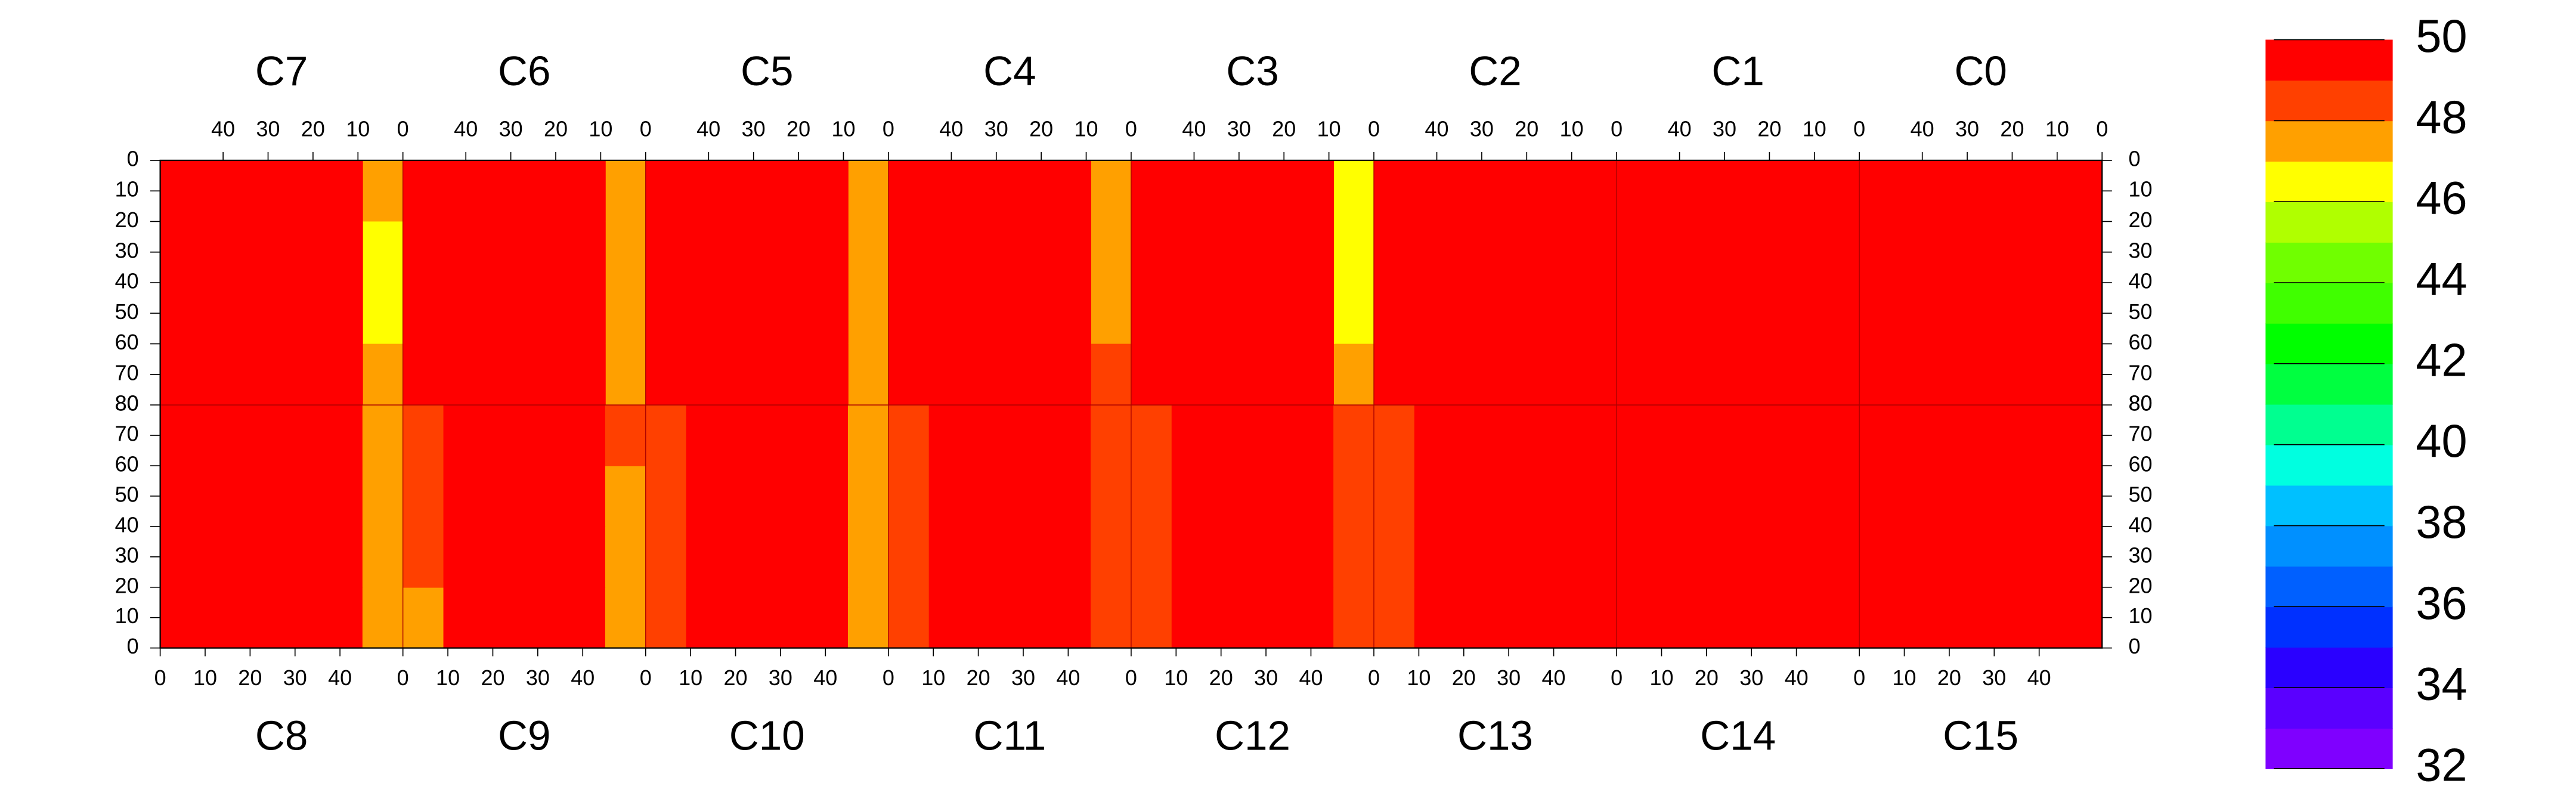 The height and width of the screenshot is (805, 2576). Describe the element at coordinates (127, 281) in the screenshot. I see `y-tick-label: 40` at that location.